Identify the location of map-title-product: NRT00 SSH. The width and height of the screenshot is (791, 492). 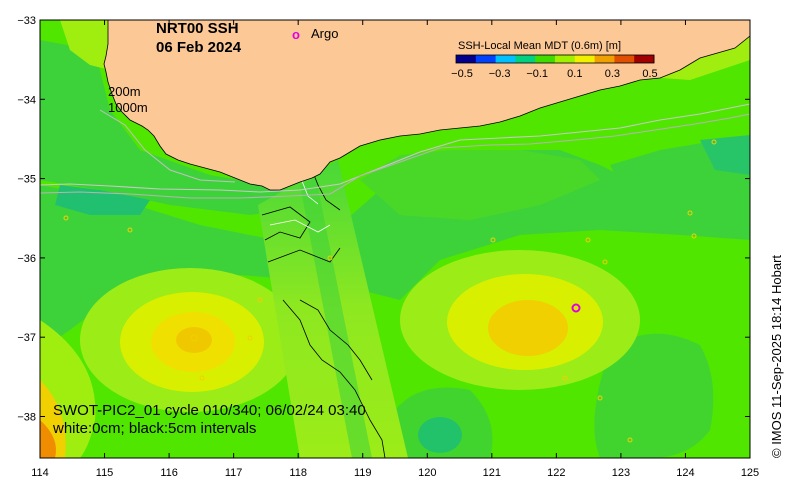
(197, 28).